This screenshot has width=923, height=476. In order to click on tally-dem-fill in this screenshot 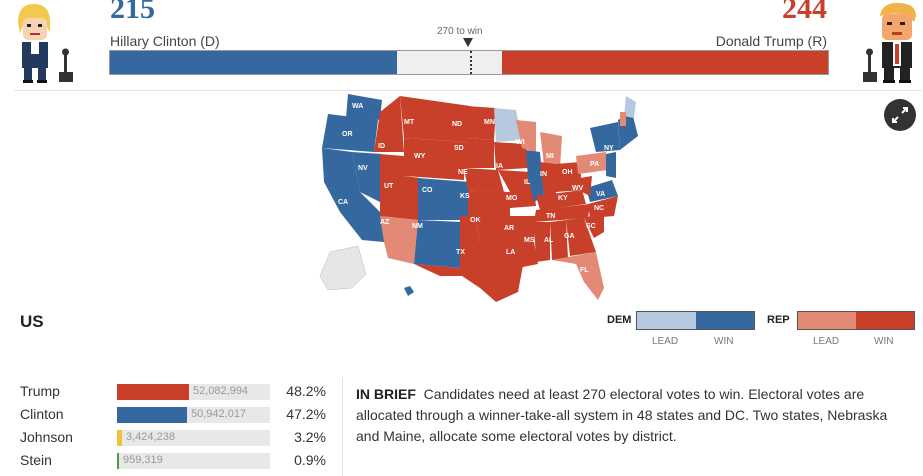, I will do `click(253, 62)`.